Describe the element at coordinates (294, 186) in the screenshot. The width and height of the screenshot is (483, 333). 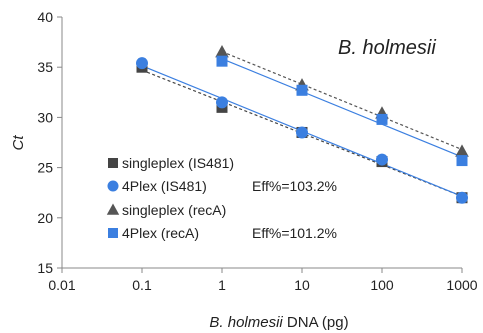
I see `legend-efficiency-2: Eff%=103.2%` at that location.